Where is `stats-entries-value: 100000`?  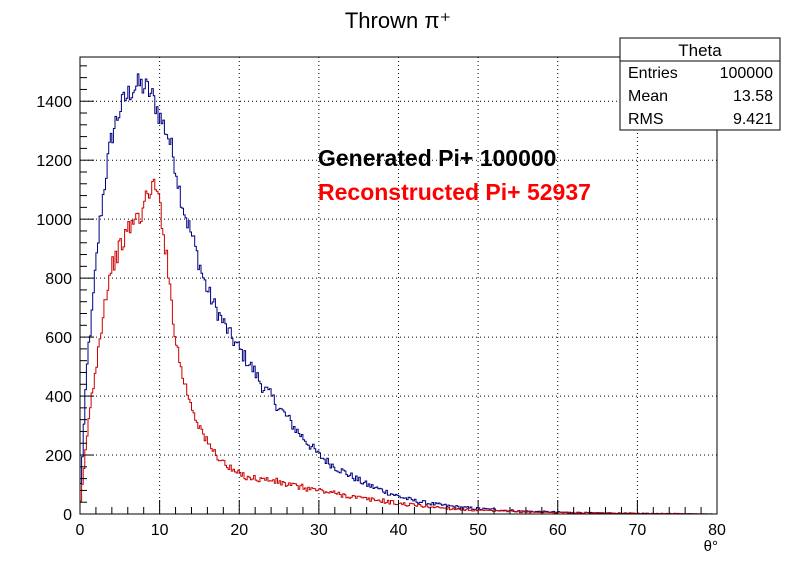
stats-entries-value: 100000 is located at coordinates (746, 73).